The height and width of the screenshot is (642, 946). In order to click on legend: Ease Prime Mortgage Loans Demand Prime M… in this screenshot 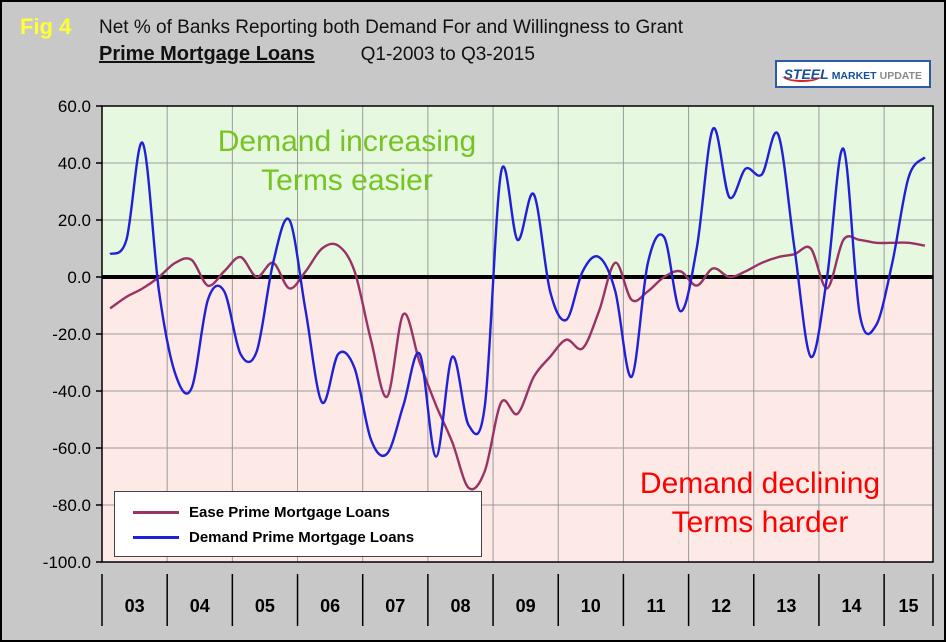, I will do `click(298, 524)`.